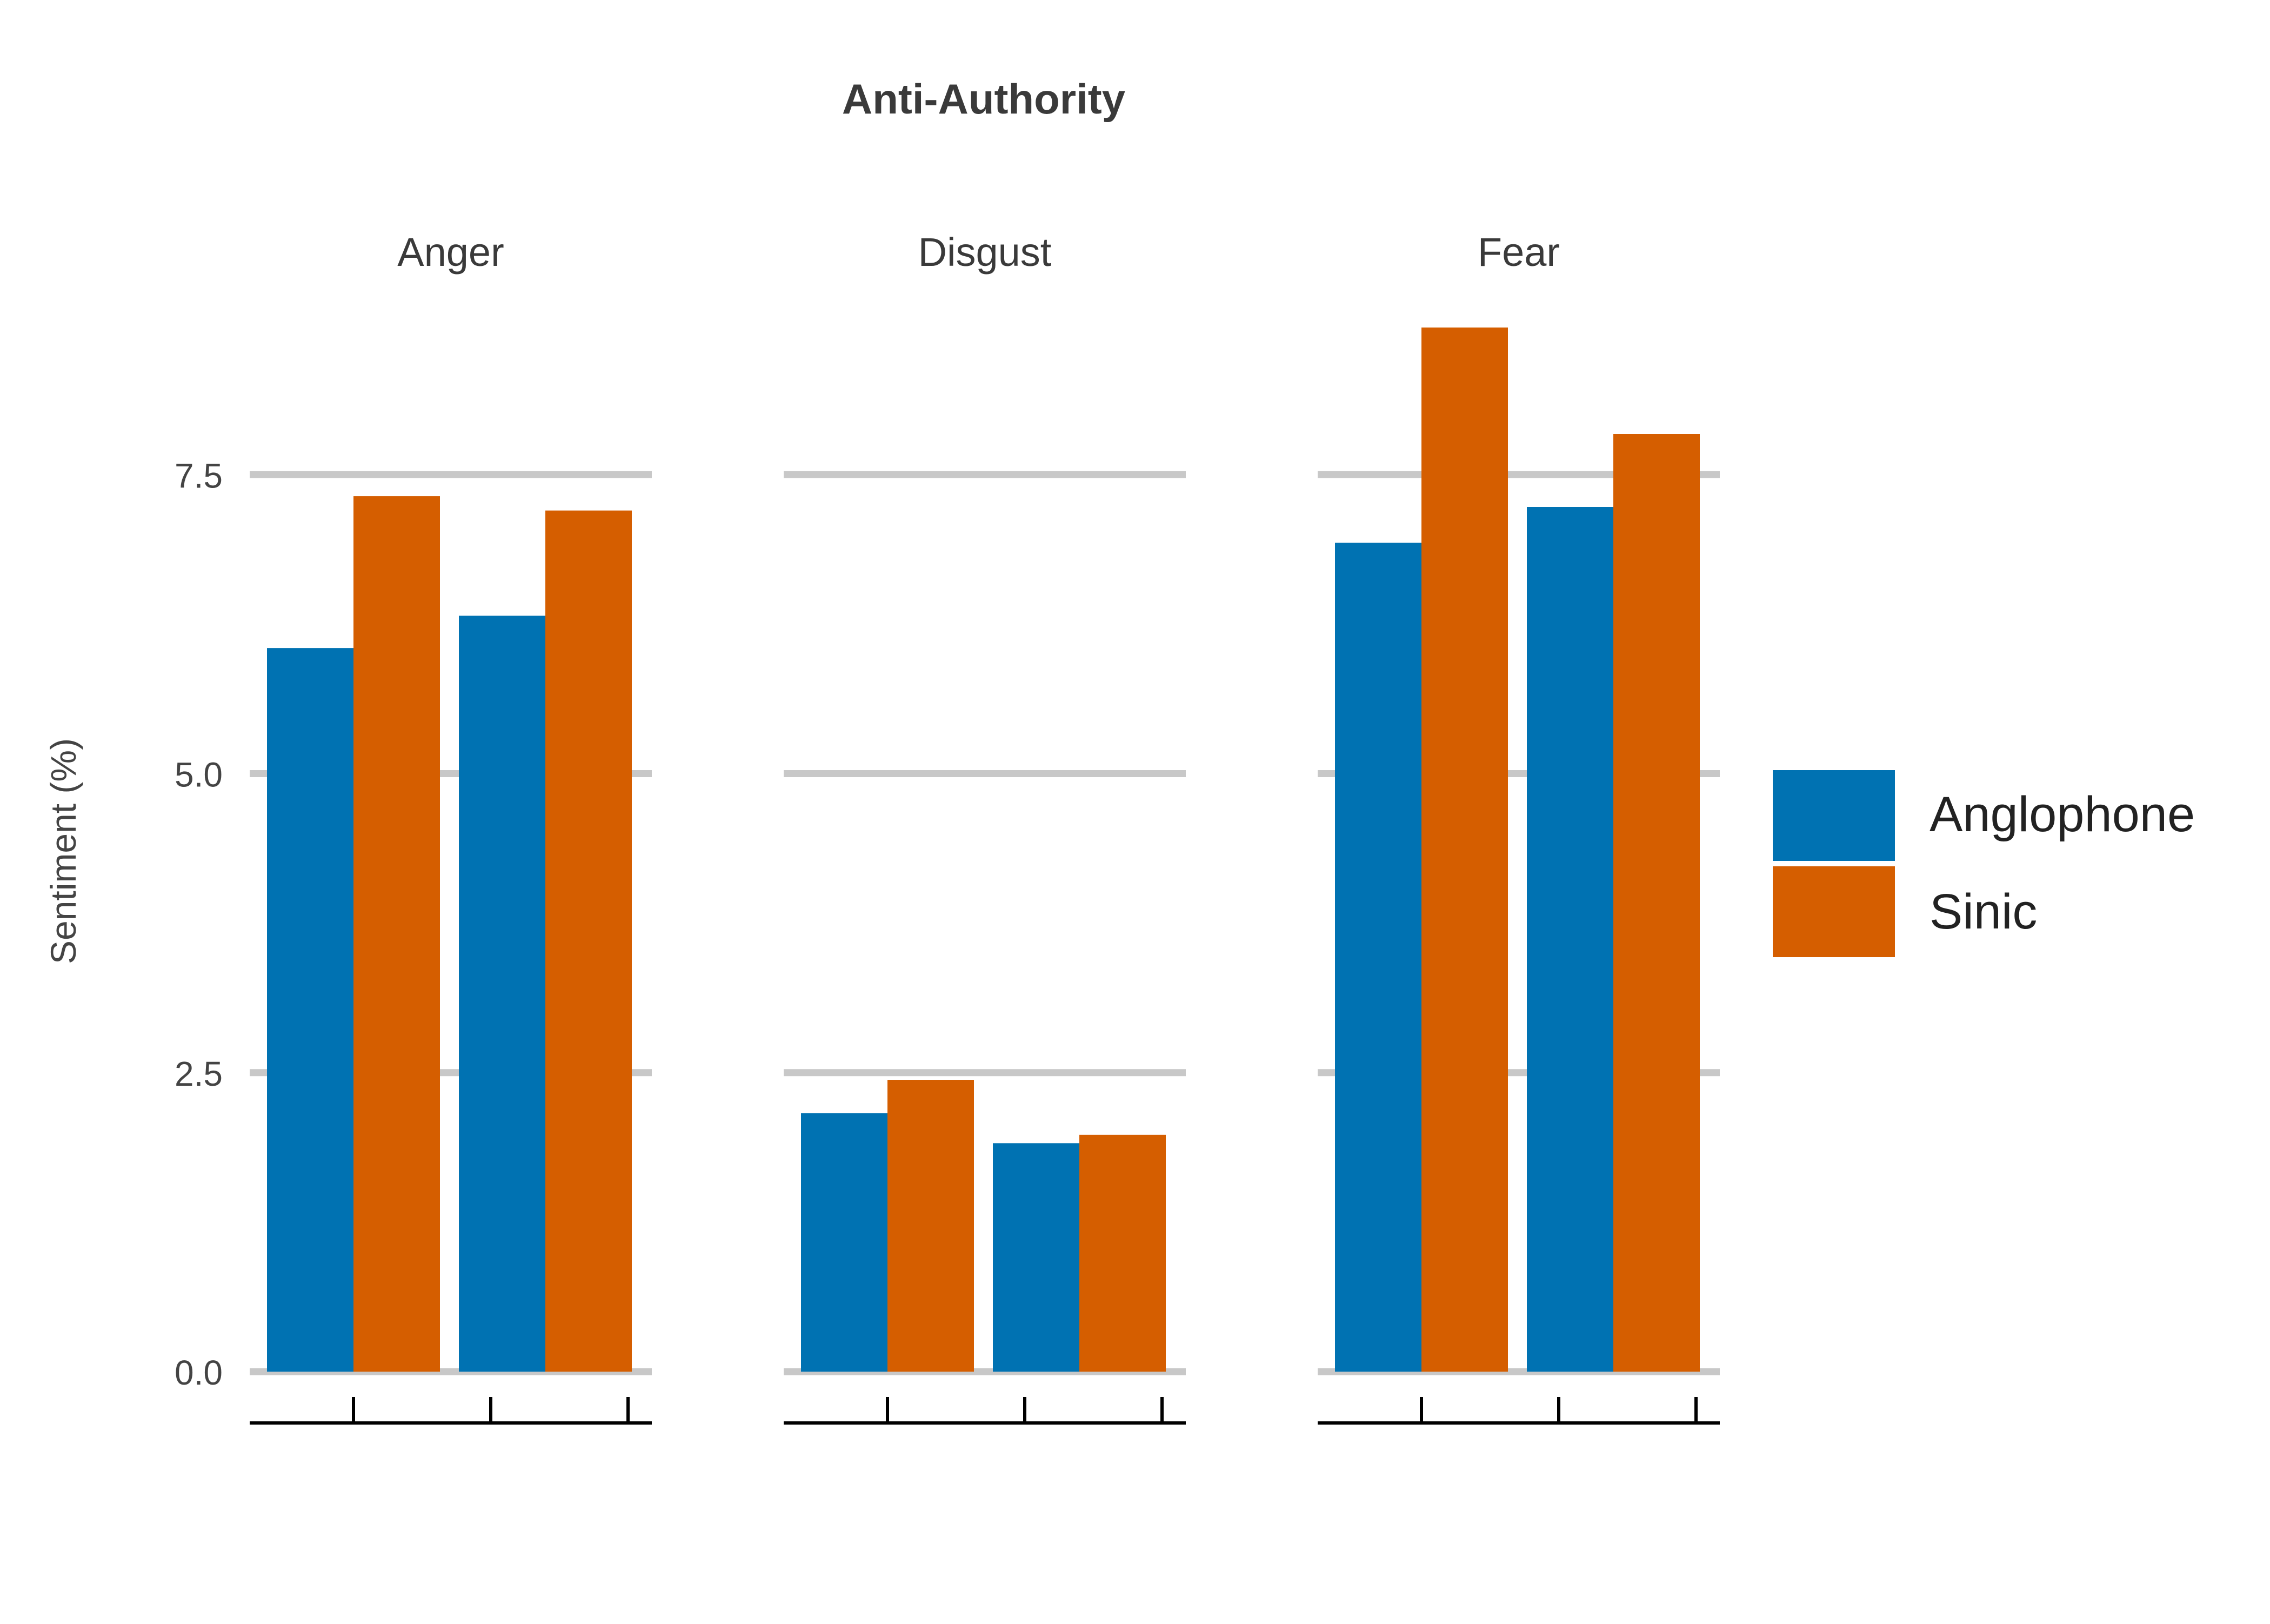  What do you see at coordinates (310, 1010) in the screenshot?
I see `bar-anger-group1-anglophone` at bounding box center [310, 1010].